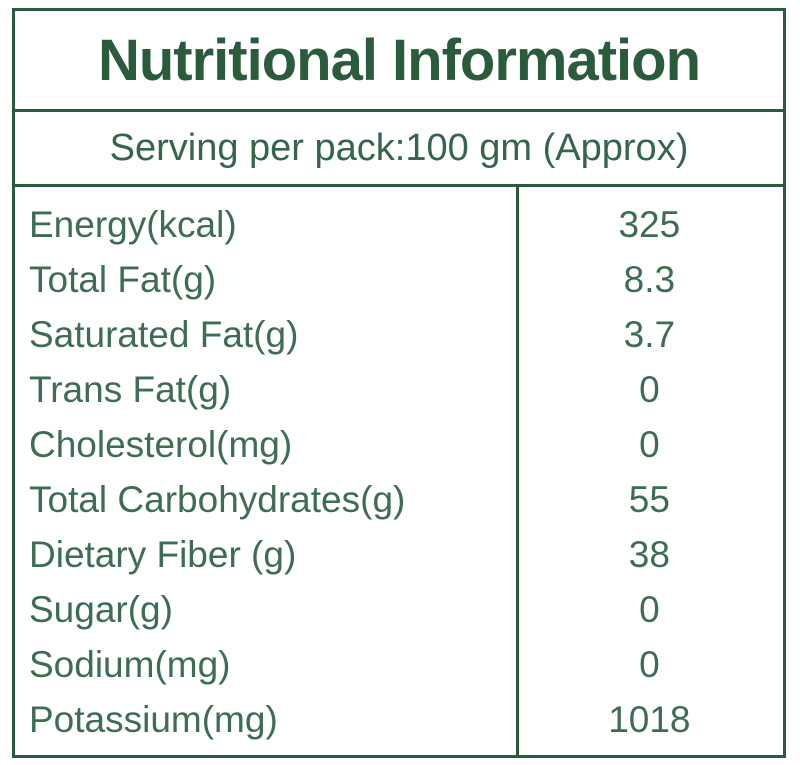  Describe the element at coordinates (133, 224) in the screenshot. I see `nutrient-name: Energy(kcal)` at that location.